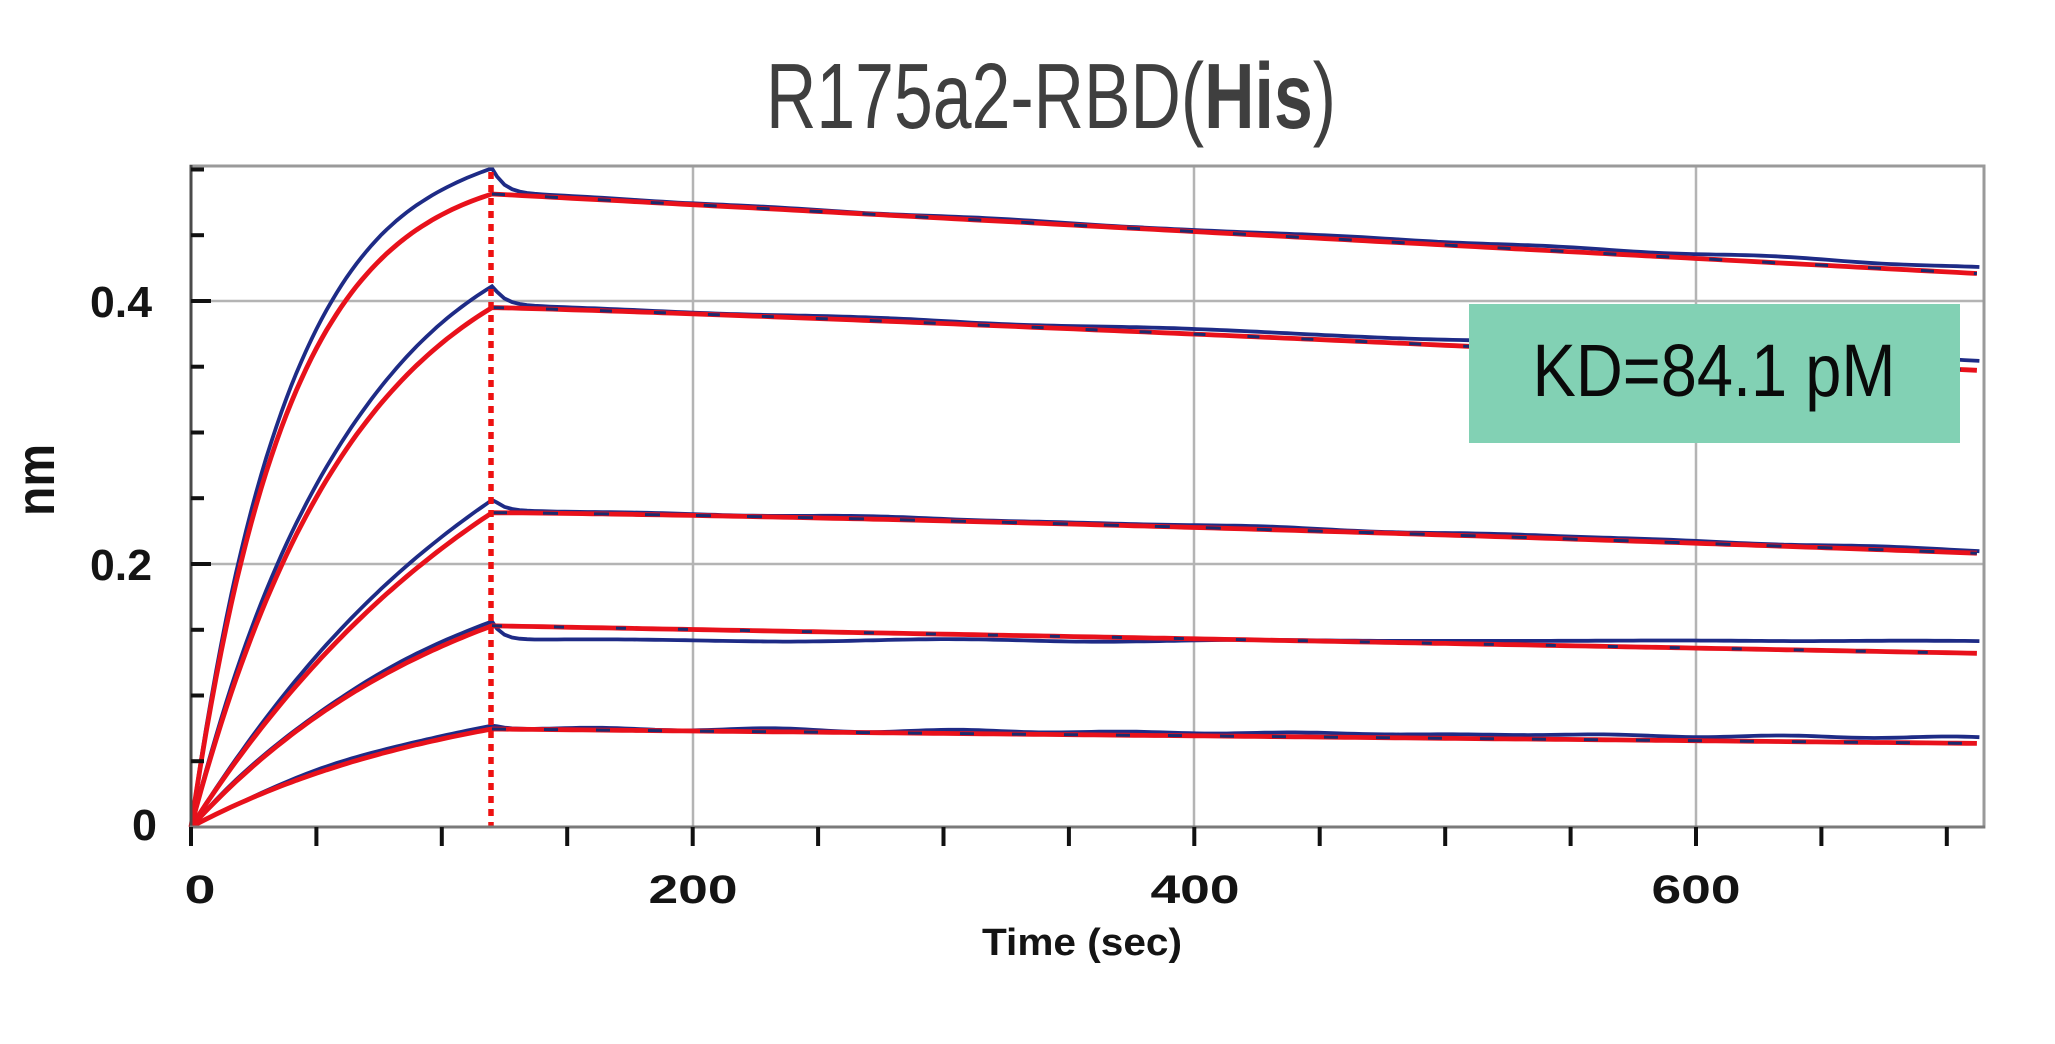  I want to click on svg-text: R175a2-RBD(His), so click(1051, 96).